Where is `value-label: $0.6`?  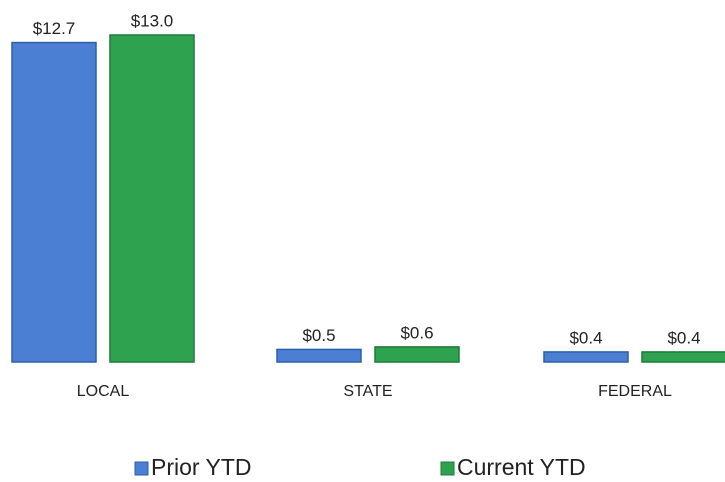 value-label: $0.6 is located at coordinates (416, 332).